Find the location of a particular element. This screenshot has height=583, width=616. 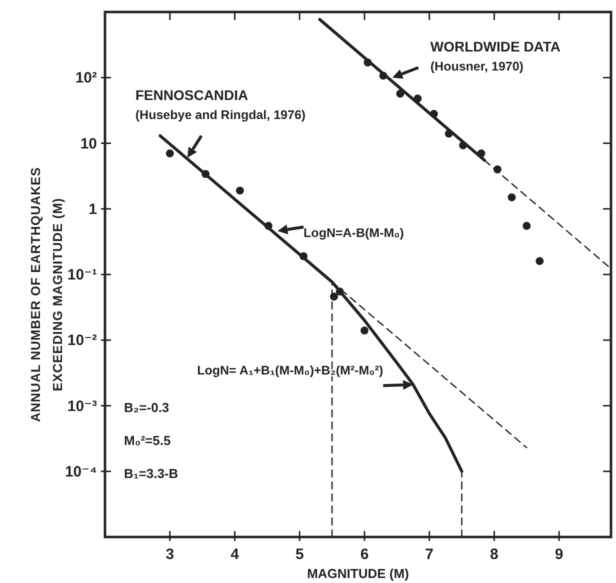

y-tick-label: 10⁻³ is located at coordinates (82, 406).